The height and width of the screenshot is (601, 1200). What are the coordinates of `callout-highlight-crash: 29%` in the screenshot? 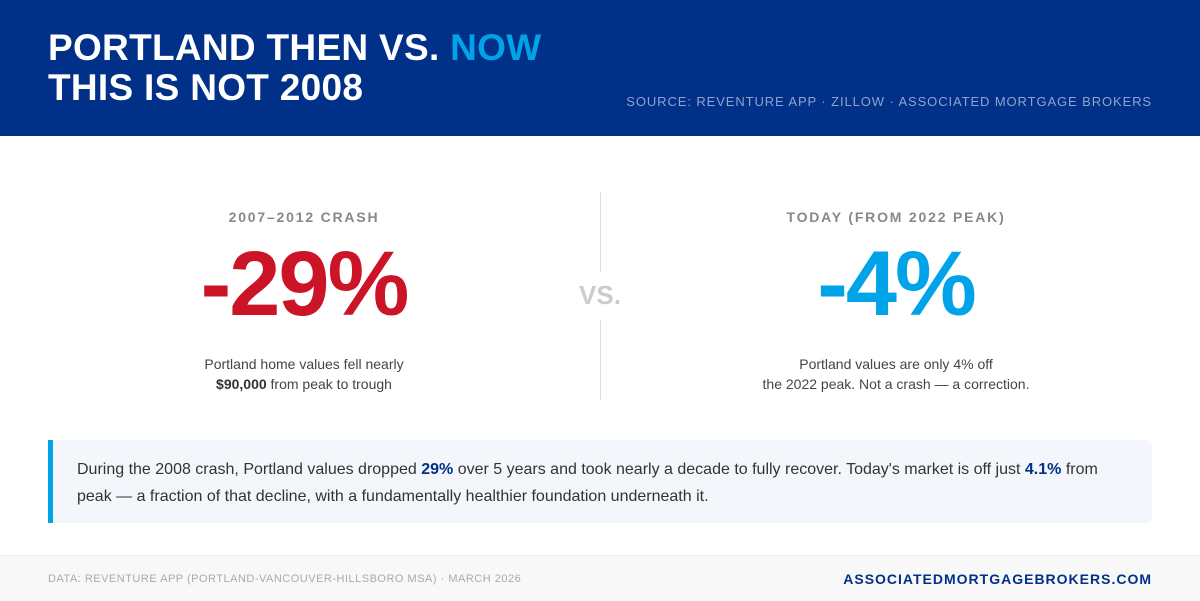 It's located at (437, 469).